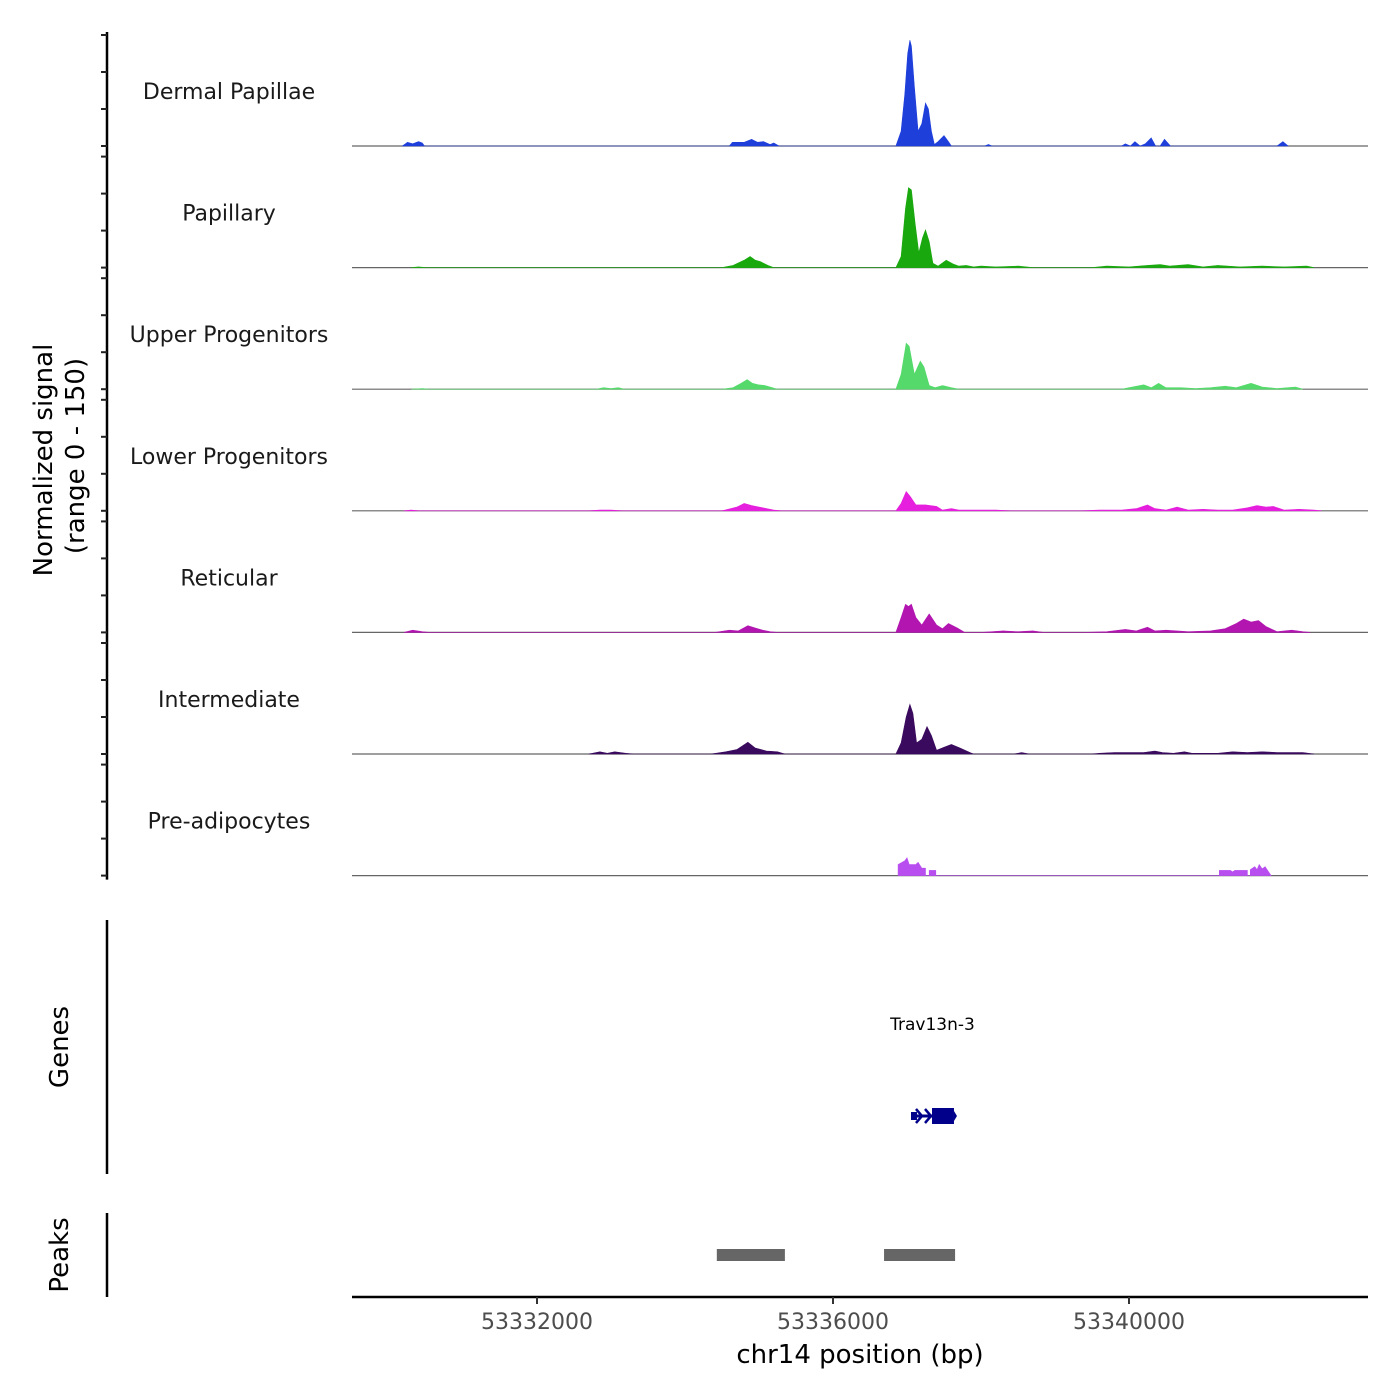 This screenshot has width=1400, height=1400. I want to click on track-label: Upper Progenitors, so click(229, 335).